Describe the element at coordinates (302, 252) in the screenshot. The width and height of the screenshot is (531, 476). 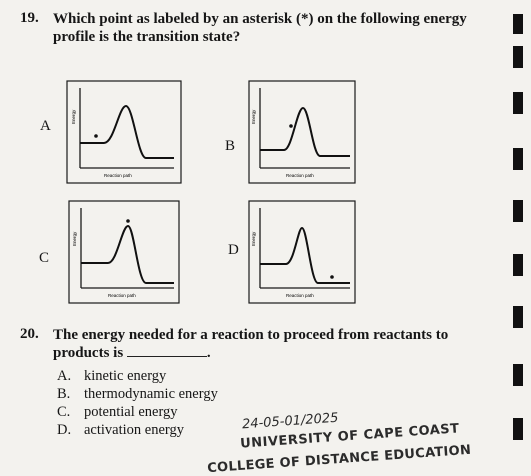
I see `energy-profile-d: Energy Reaction path` at that location.